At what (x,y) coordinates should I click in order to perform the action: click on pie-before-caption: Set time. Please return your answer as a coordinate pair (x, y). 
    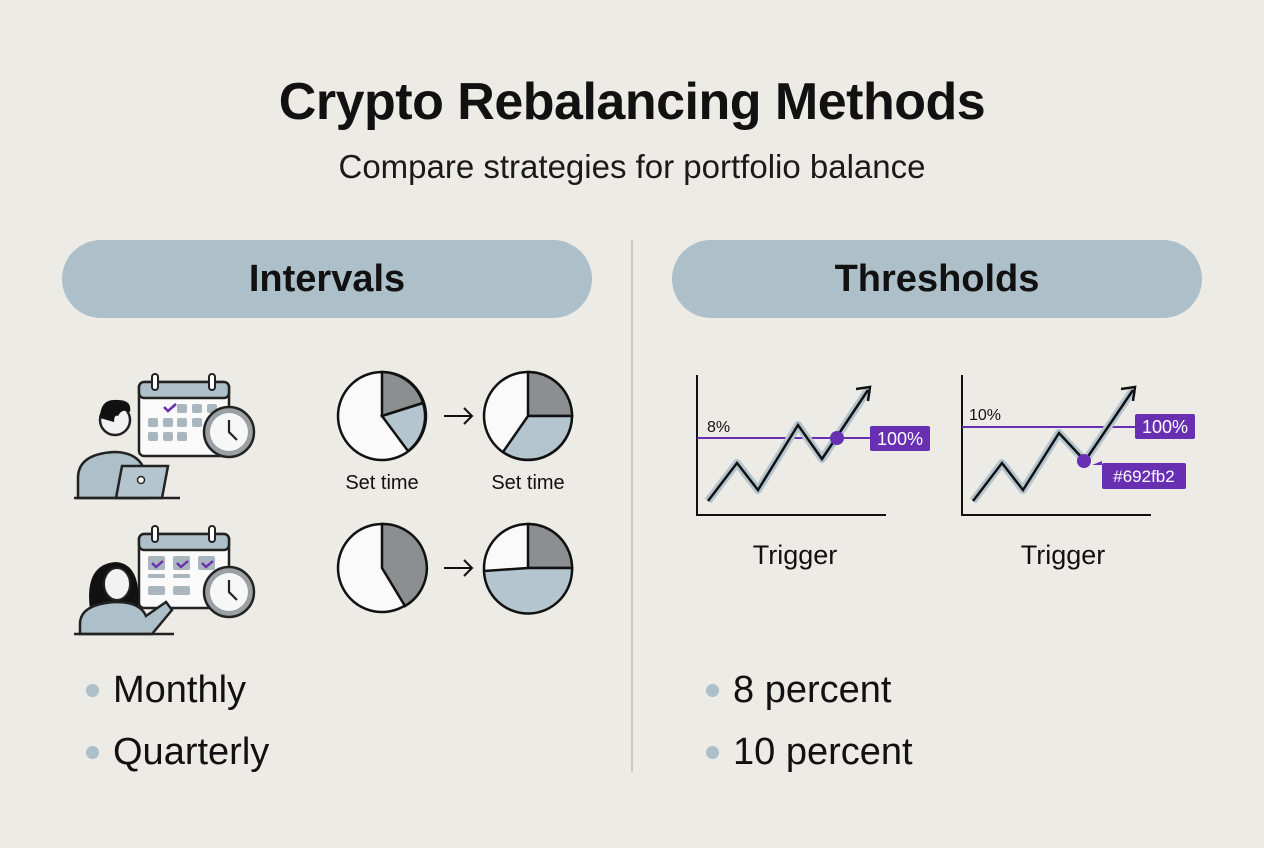
    Looking at the image, I should click on (382, 483).